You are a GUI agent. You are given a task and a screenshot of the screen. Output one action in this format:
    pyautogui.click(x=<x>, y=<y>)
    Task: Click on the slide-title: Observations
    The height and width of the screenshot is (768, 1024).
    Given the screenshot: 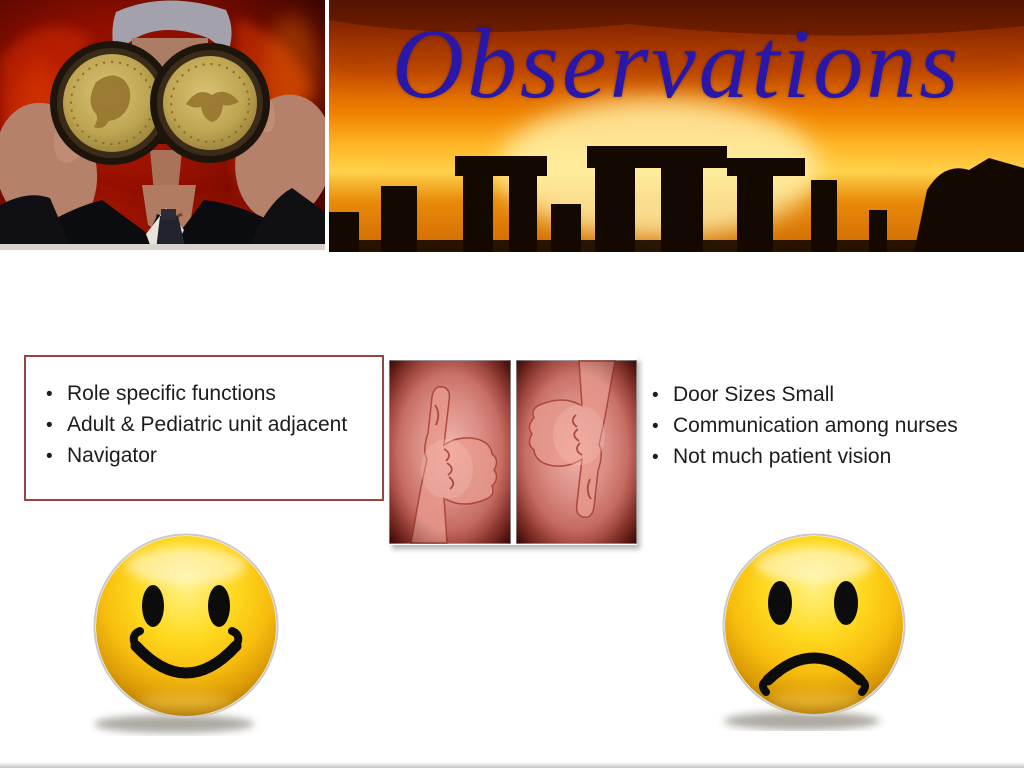 What is the action you would take?
    pyautogui.click(x=676, y=63)
    